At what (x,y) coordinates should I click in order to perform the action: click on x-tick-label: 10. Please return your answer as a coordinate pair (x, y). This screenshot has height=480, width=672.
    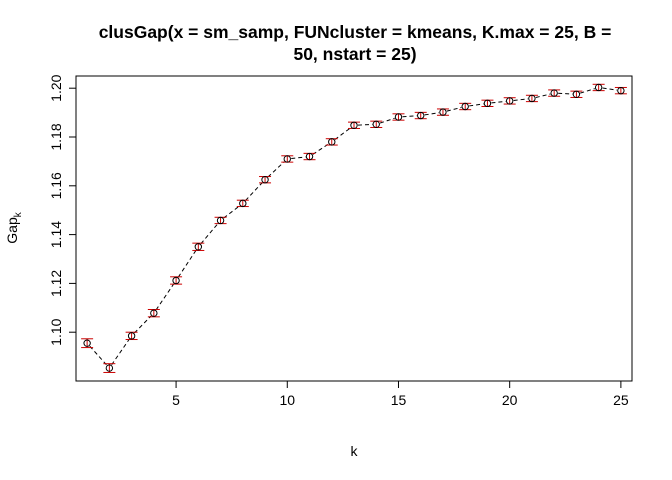
    Looking at the image, I should click on (287, 400).